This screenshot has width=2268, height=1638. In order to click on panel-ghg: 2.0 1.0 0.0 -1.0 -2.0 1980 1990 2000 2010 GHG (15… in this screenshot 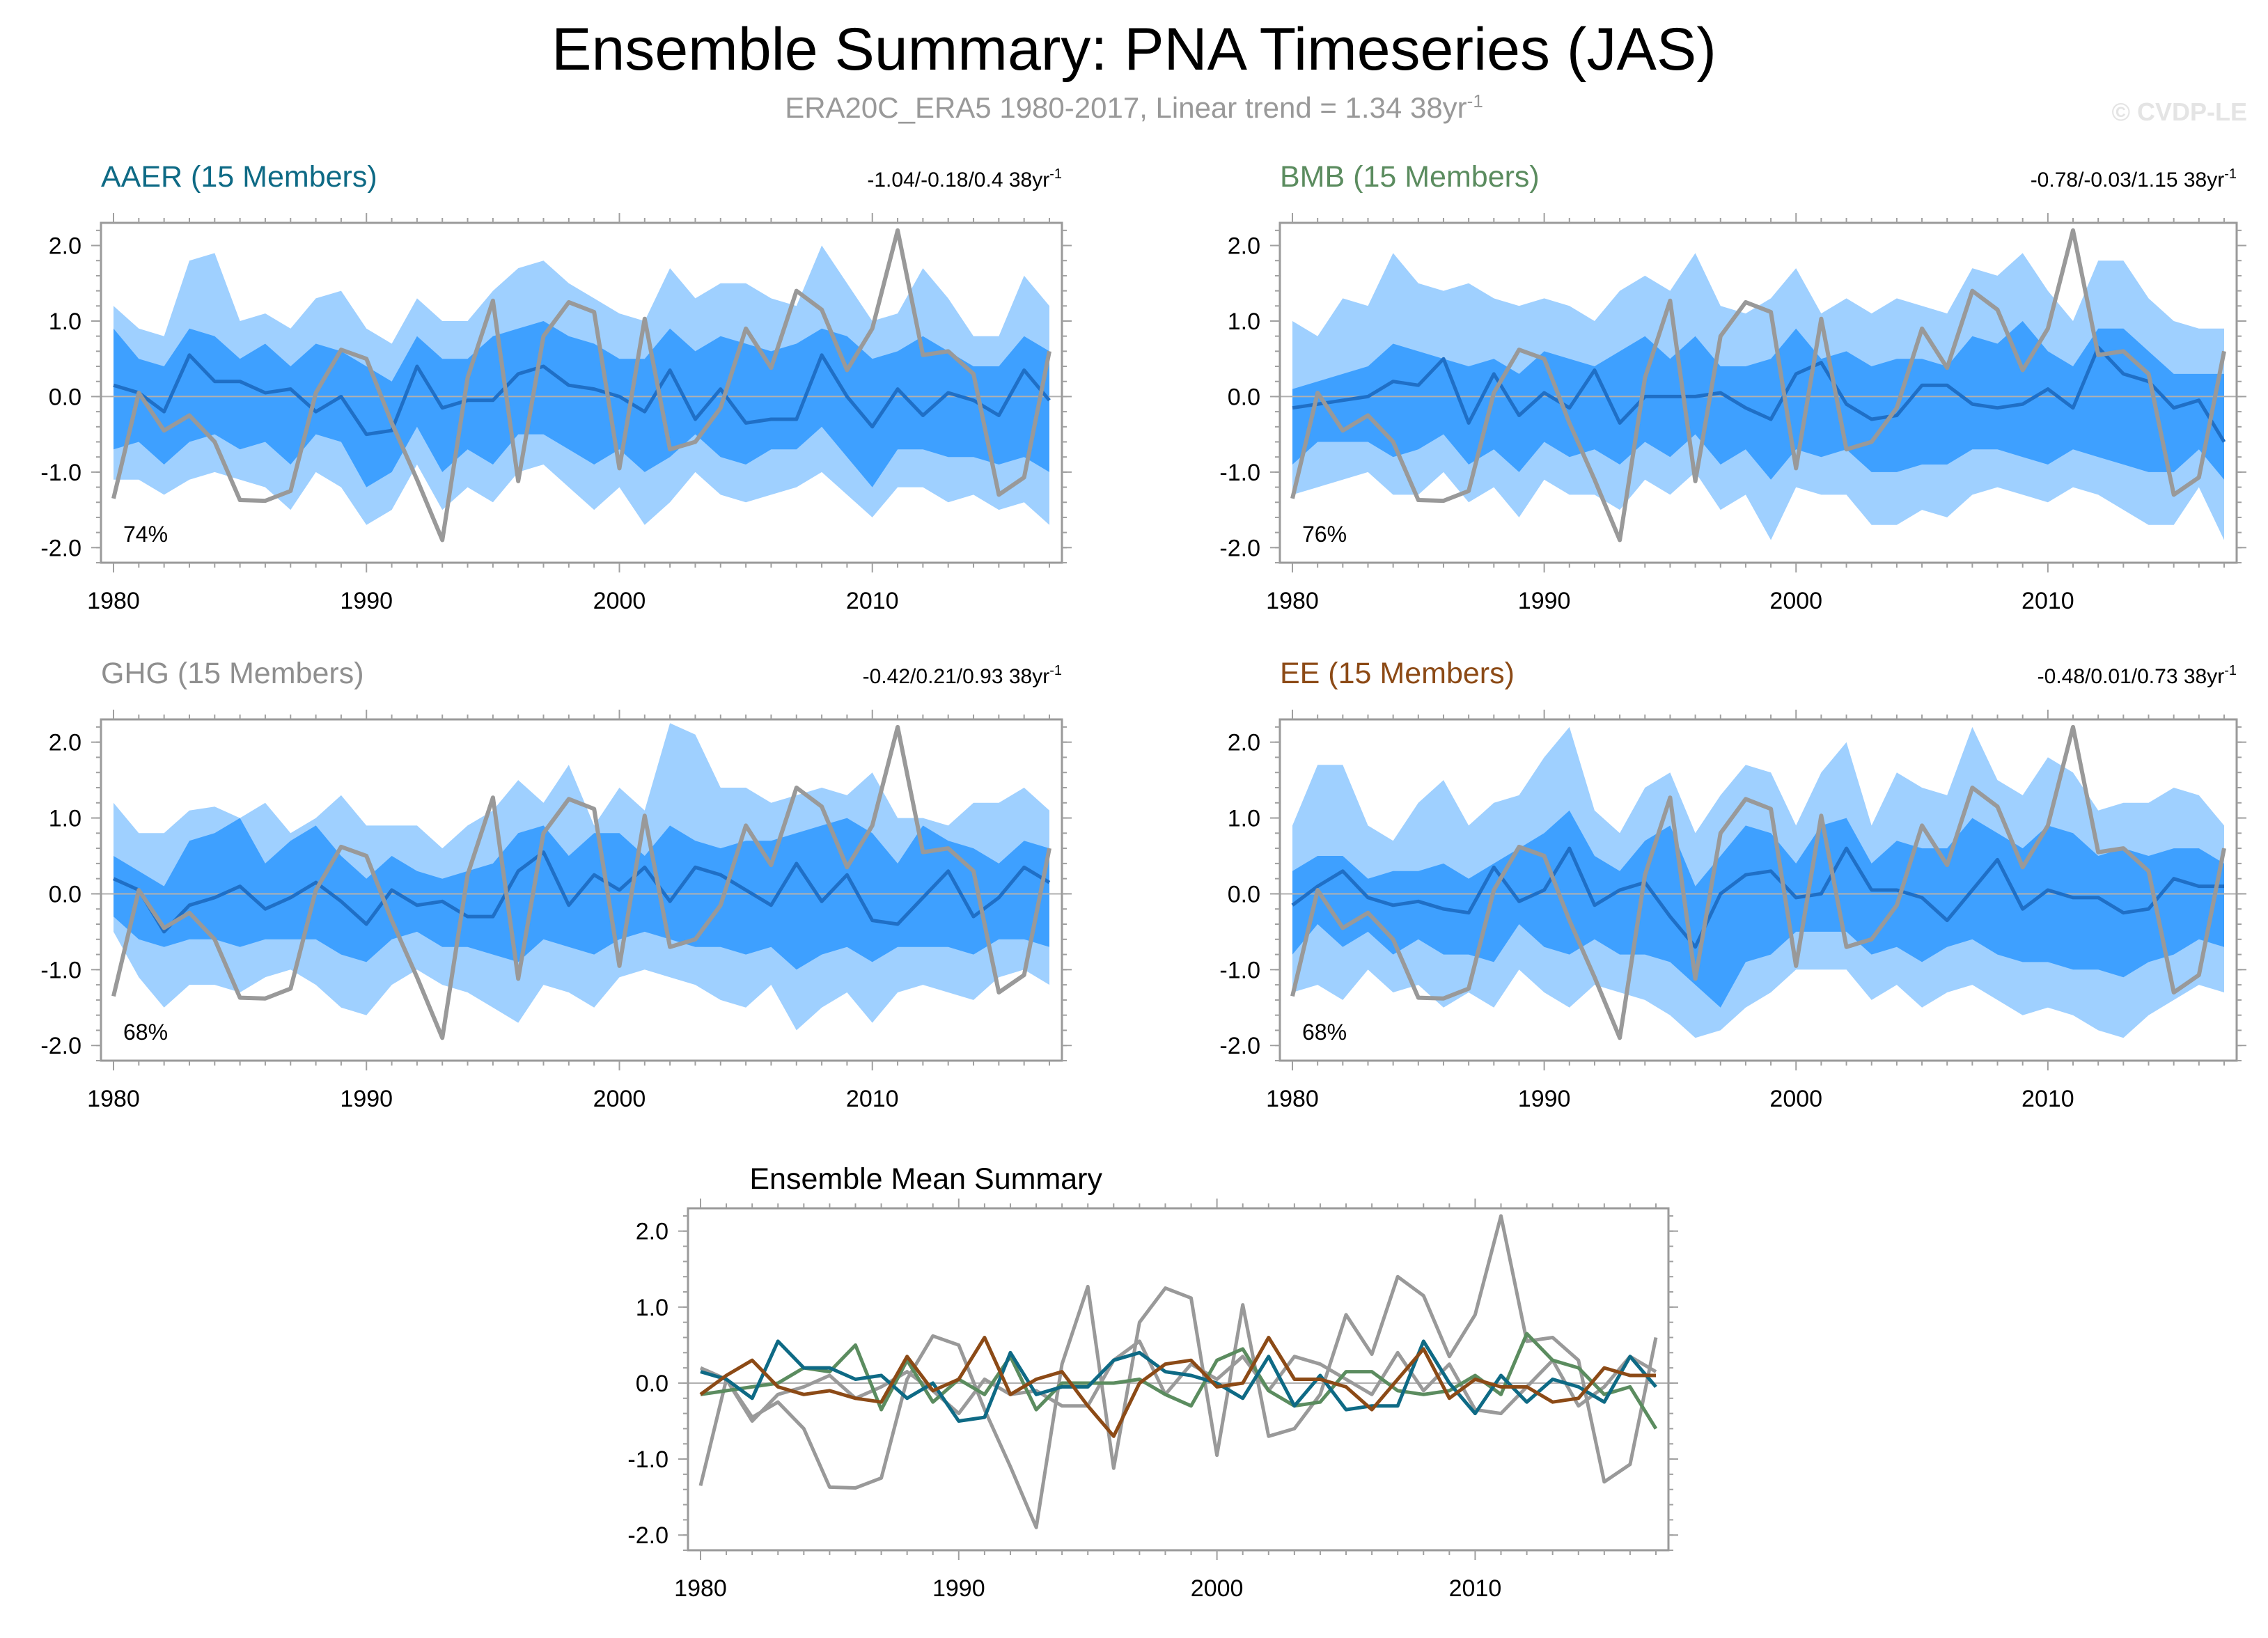, I will do `click(556, 884)`.